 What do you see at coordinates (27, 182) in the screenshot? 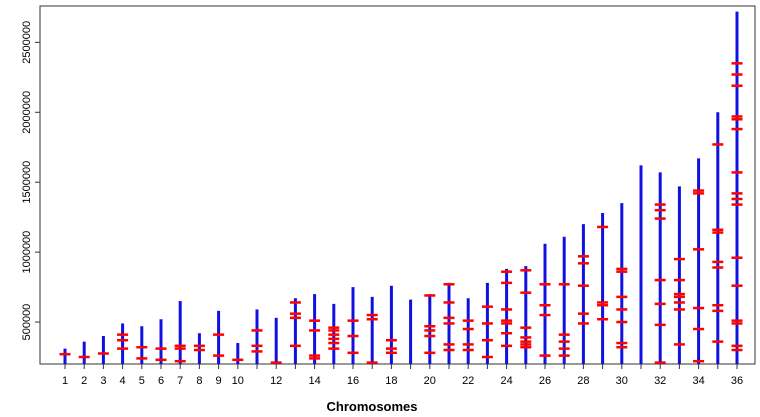
I see `y-tick-label: 1500000` at bounding box center [27, 182].